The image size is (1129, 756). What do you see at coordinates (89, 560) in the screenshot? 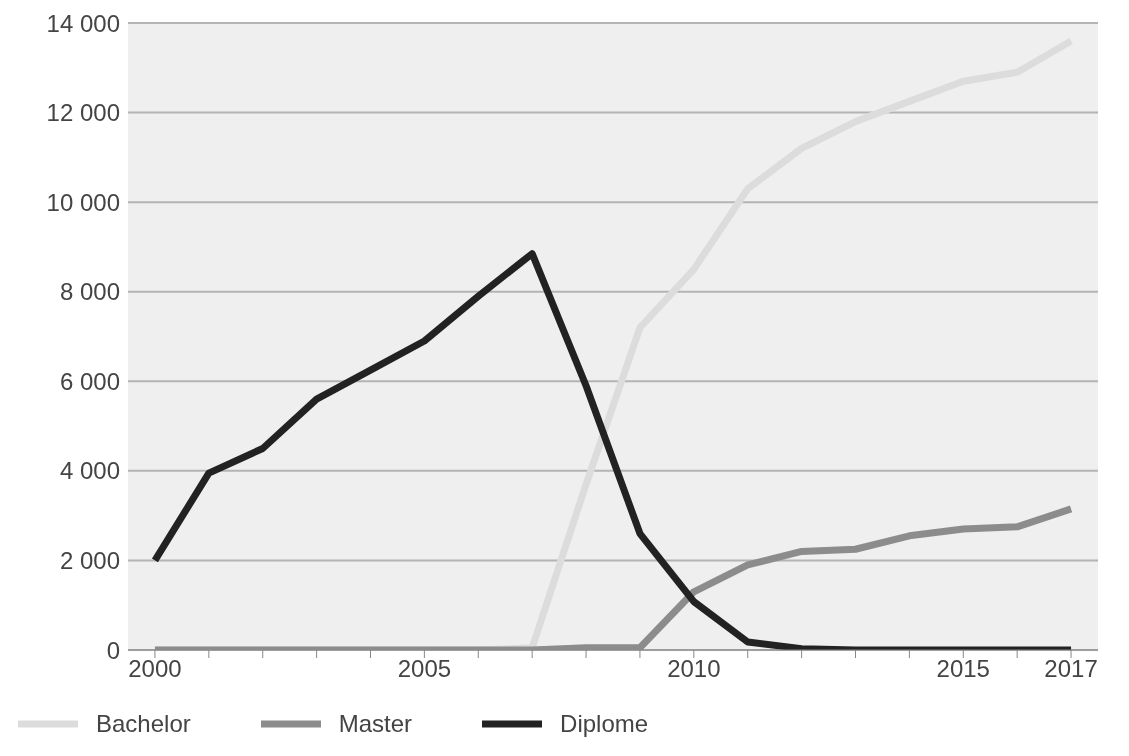
I see `y-tick-label: 2 000` at bounding box center [89, 560].